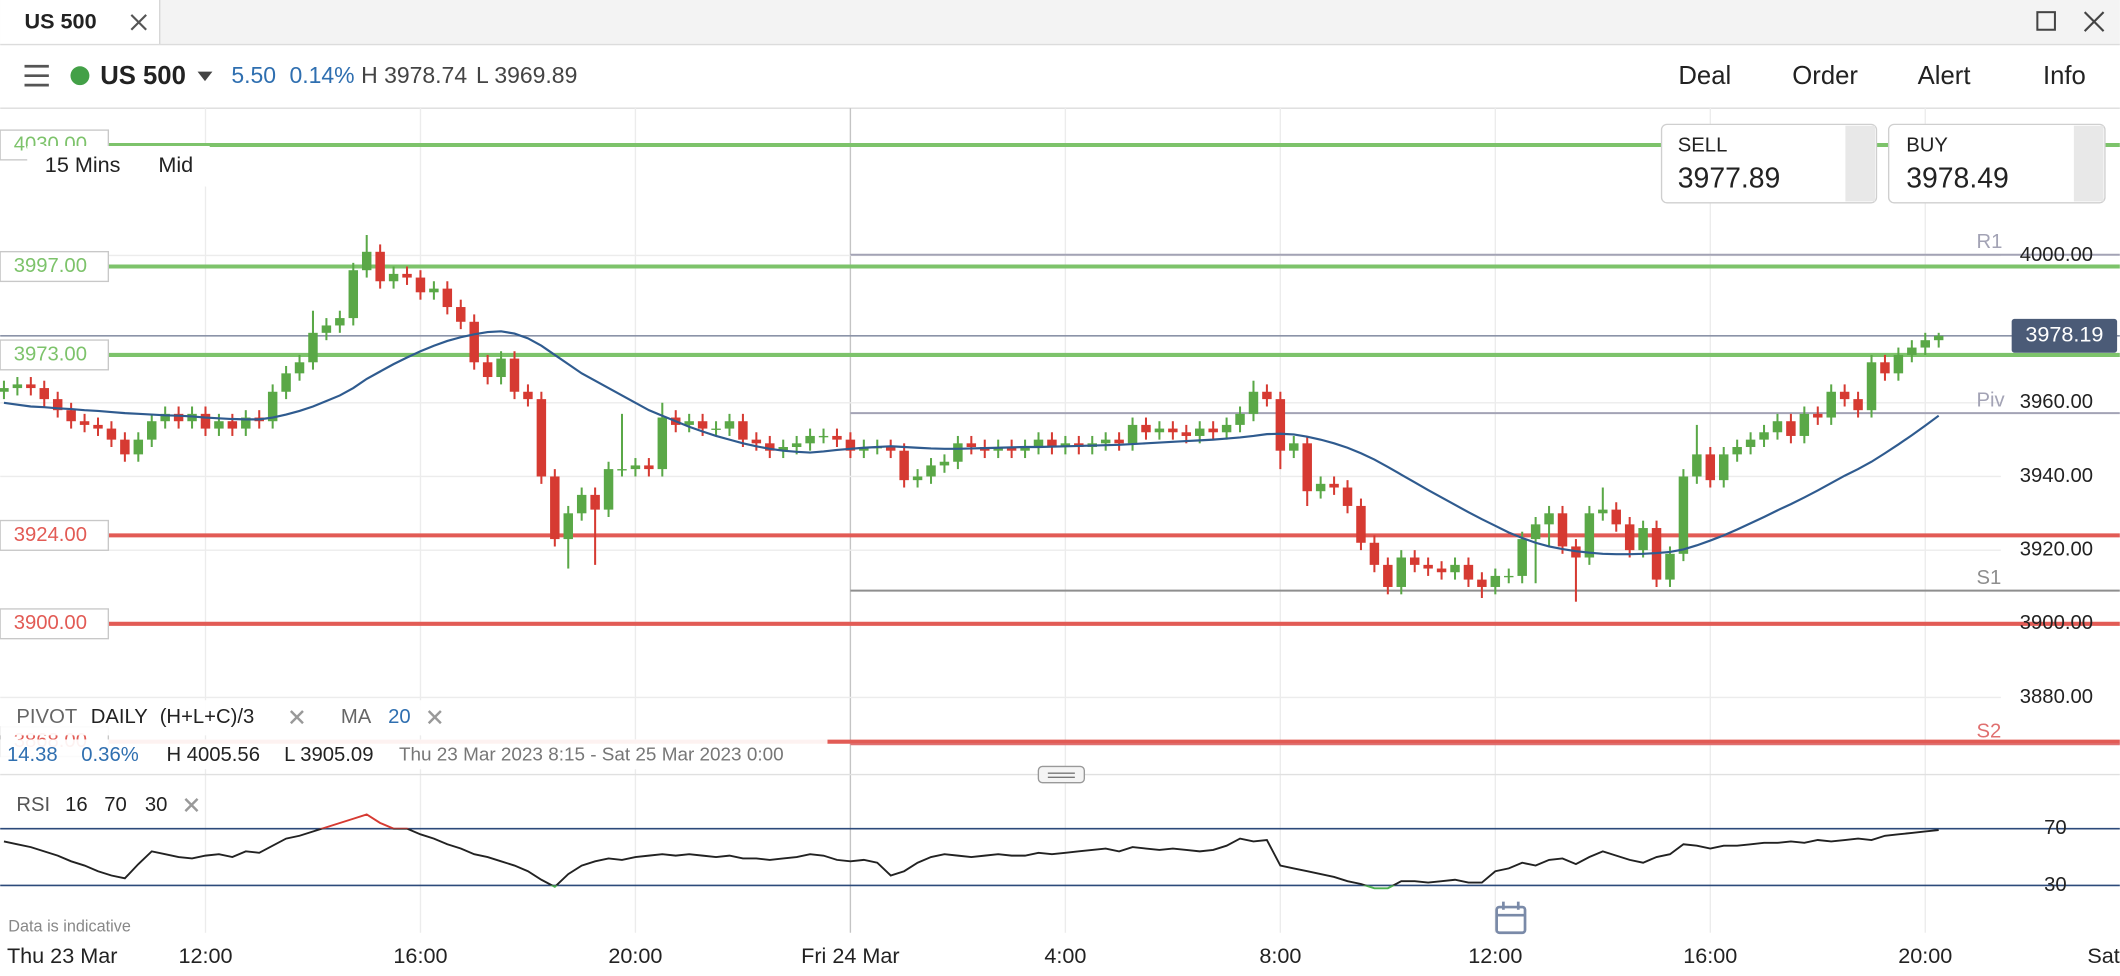  I want to click on price-type: Mid, so click(175, 164).